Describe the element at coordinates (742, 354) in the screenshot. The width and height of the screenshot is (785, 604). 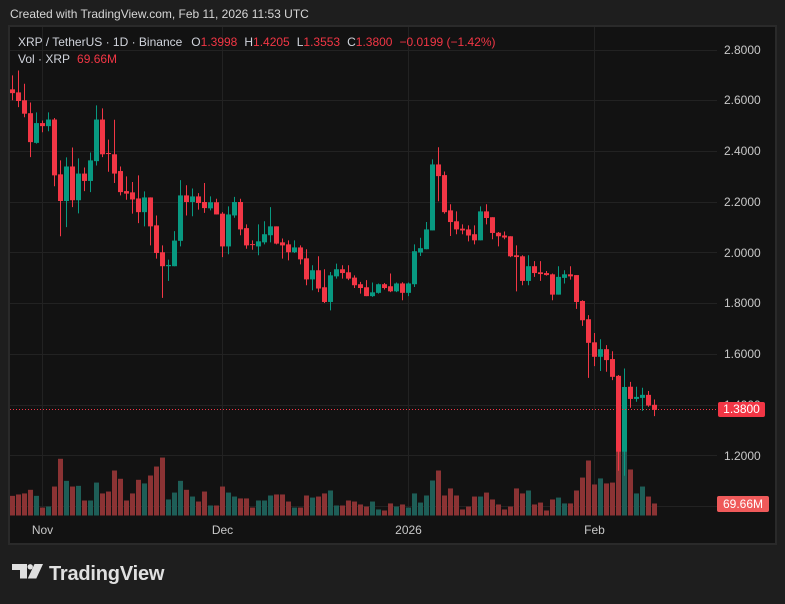
I see `price-axis-label: 1.6000` at that location.